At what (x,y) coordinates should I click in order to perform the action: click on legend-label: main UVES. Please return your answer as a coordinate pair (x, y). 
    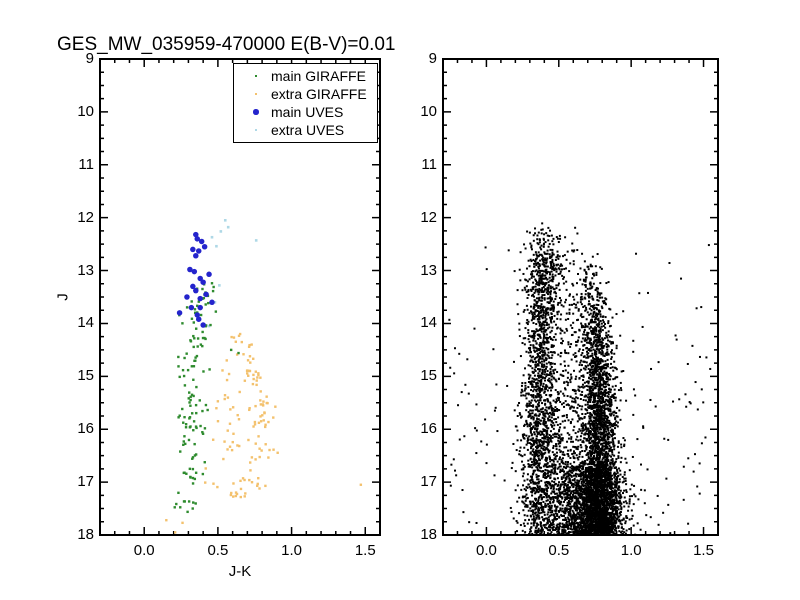
    Looking at the image, I should click on (307, 112).